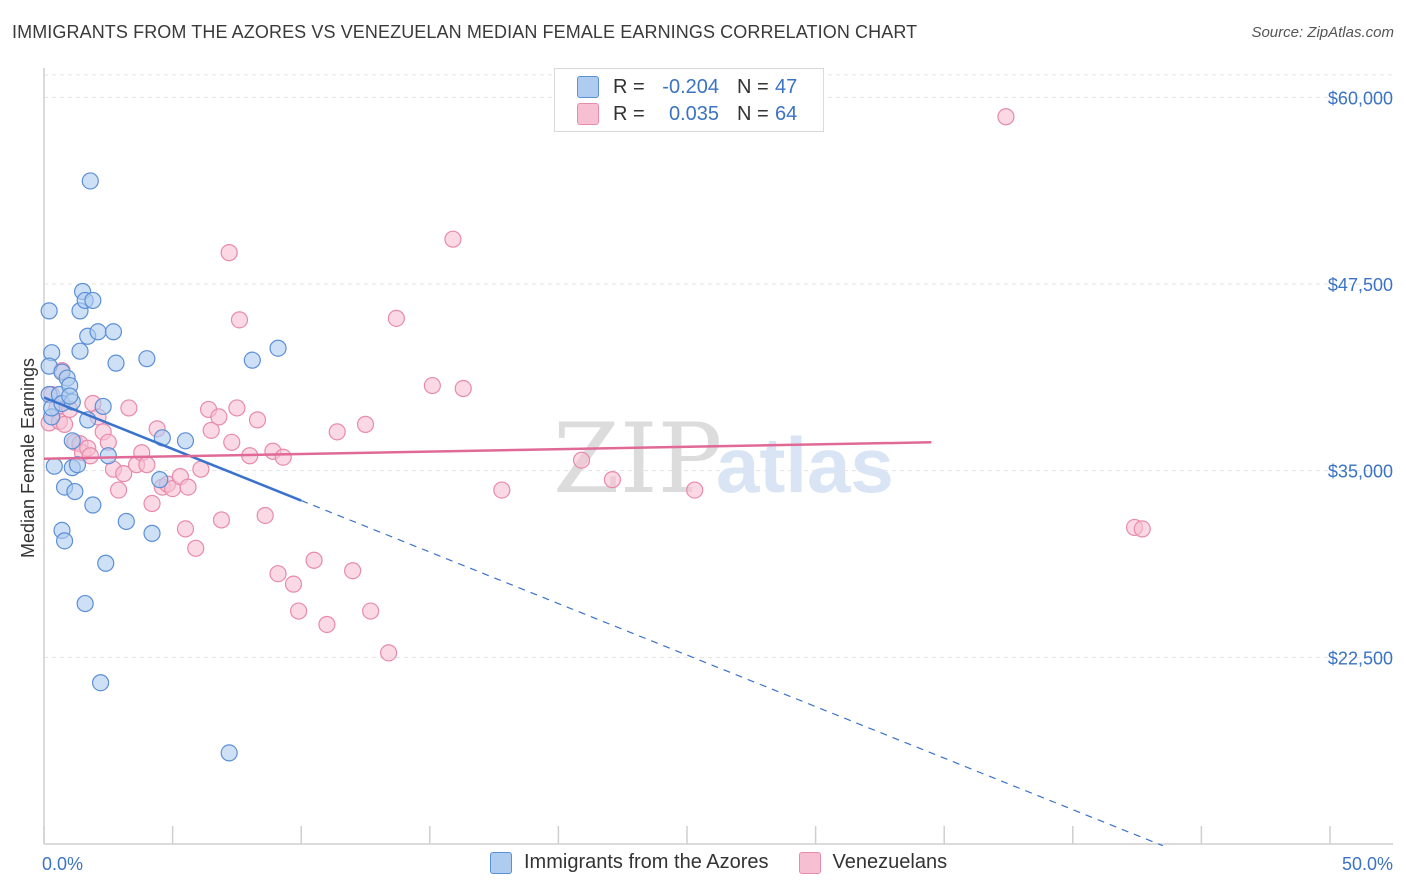  I want to click on azores-points, so click(163, 467).